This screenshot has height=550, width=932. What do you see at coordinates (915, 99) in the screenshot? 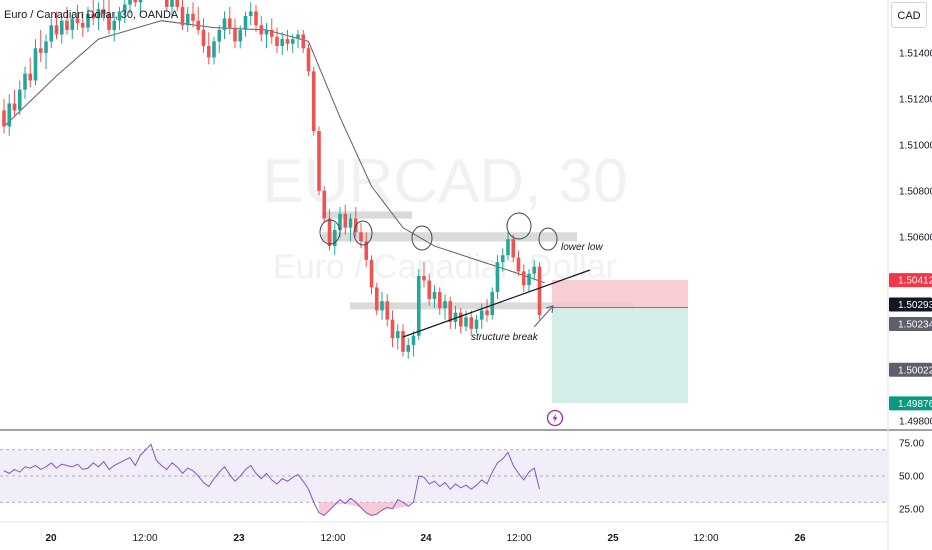
I see `price-tick-label: 1.51200` at bounding box center [915, 99].